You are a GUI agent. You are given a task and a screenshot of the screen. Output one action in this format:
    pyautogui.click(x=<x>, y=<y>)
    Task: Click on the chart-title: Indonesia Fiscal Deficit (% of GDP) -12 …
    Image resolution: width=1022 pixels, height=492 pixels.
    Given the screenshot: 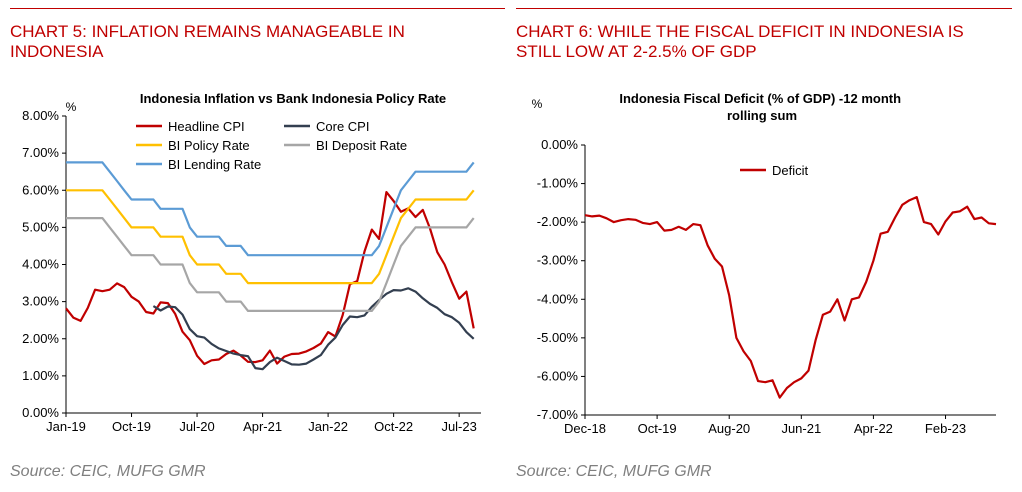 What is the action you would take?
    pyautogui.click(x=761, y=107)
    